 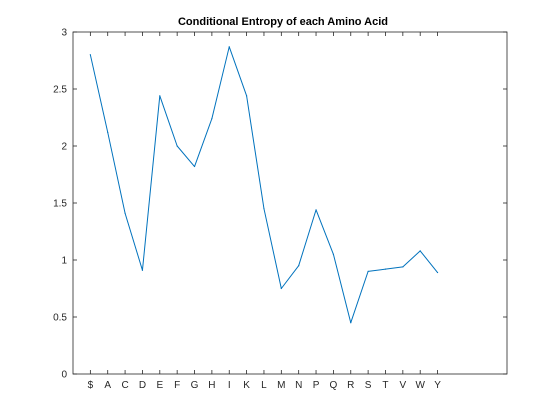 I want to click on x-tick-label: E, so click(x=159, y=385).